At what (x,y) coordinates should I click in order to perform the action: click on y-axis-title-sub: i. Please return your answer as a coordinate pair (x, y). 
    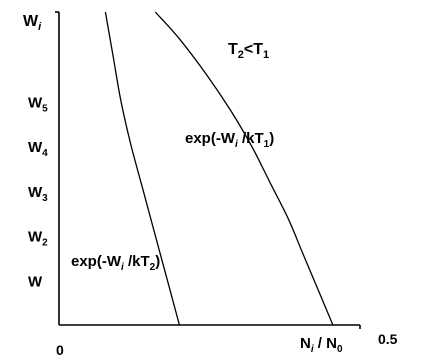
    Looking at the image, I should click on (40, 27).